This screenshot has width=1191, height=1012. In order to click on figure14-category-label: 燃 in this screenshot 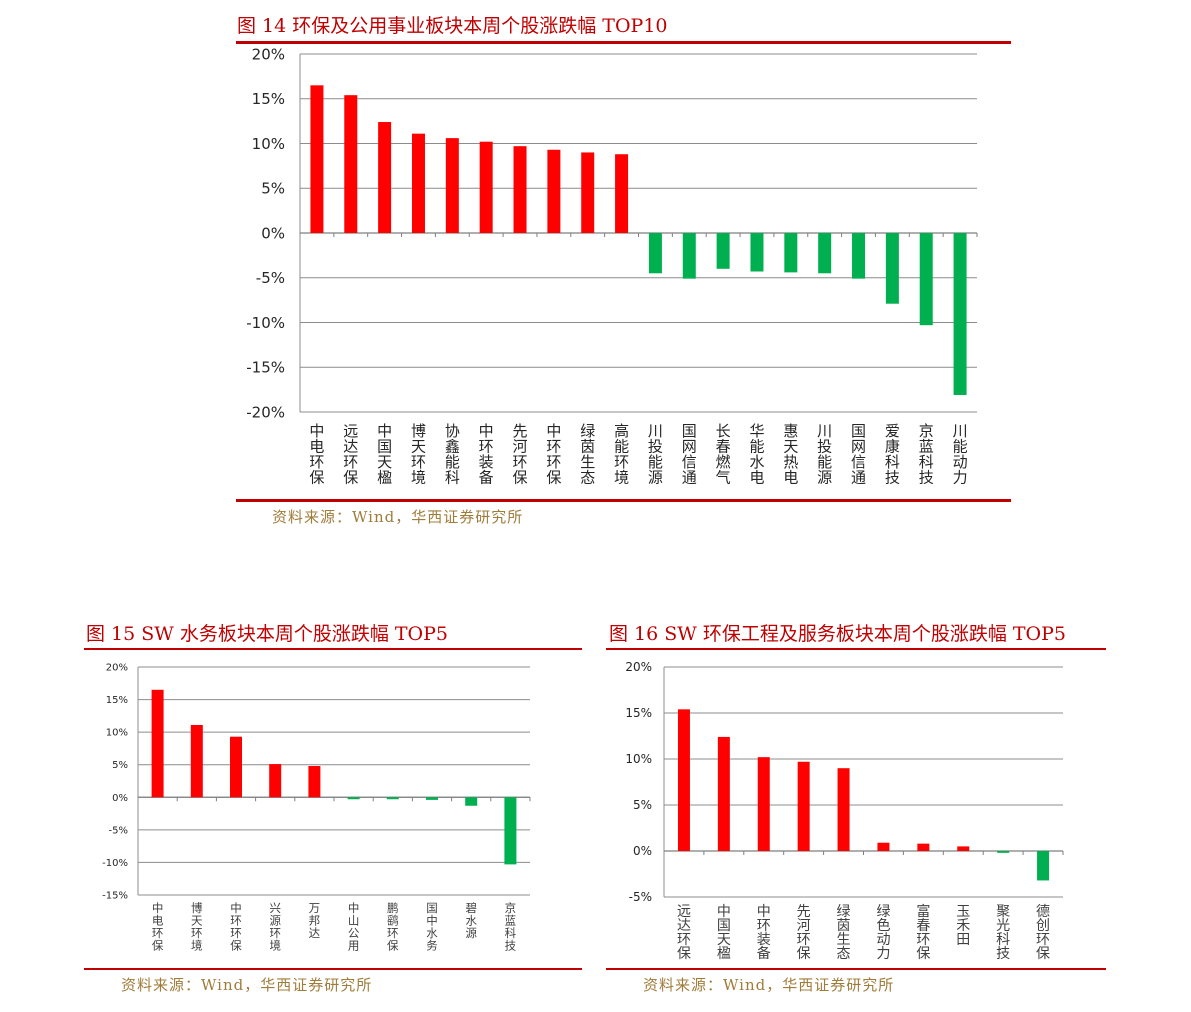, I will do `click(723, 462)`.